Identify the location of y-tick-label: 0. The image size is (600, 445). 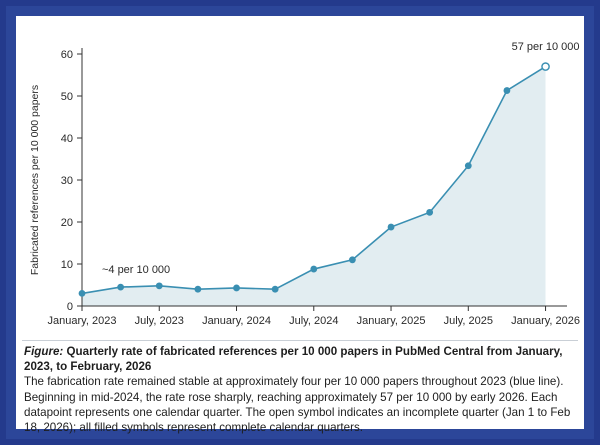
(70, 307).